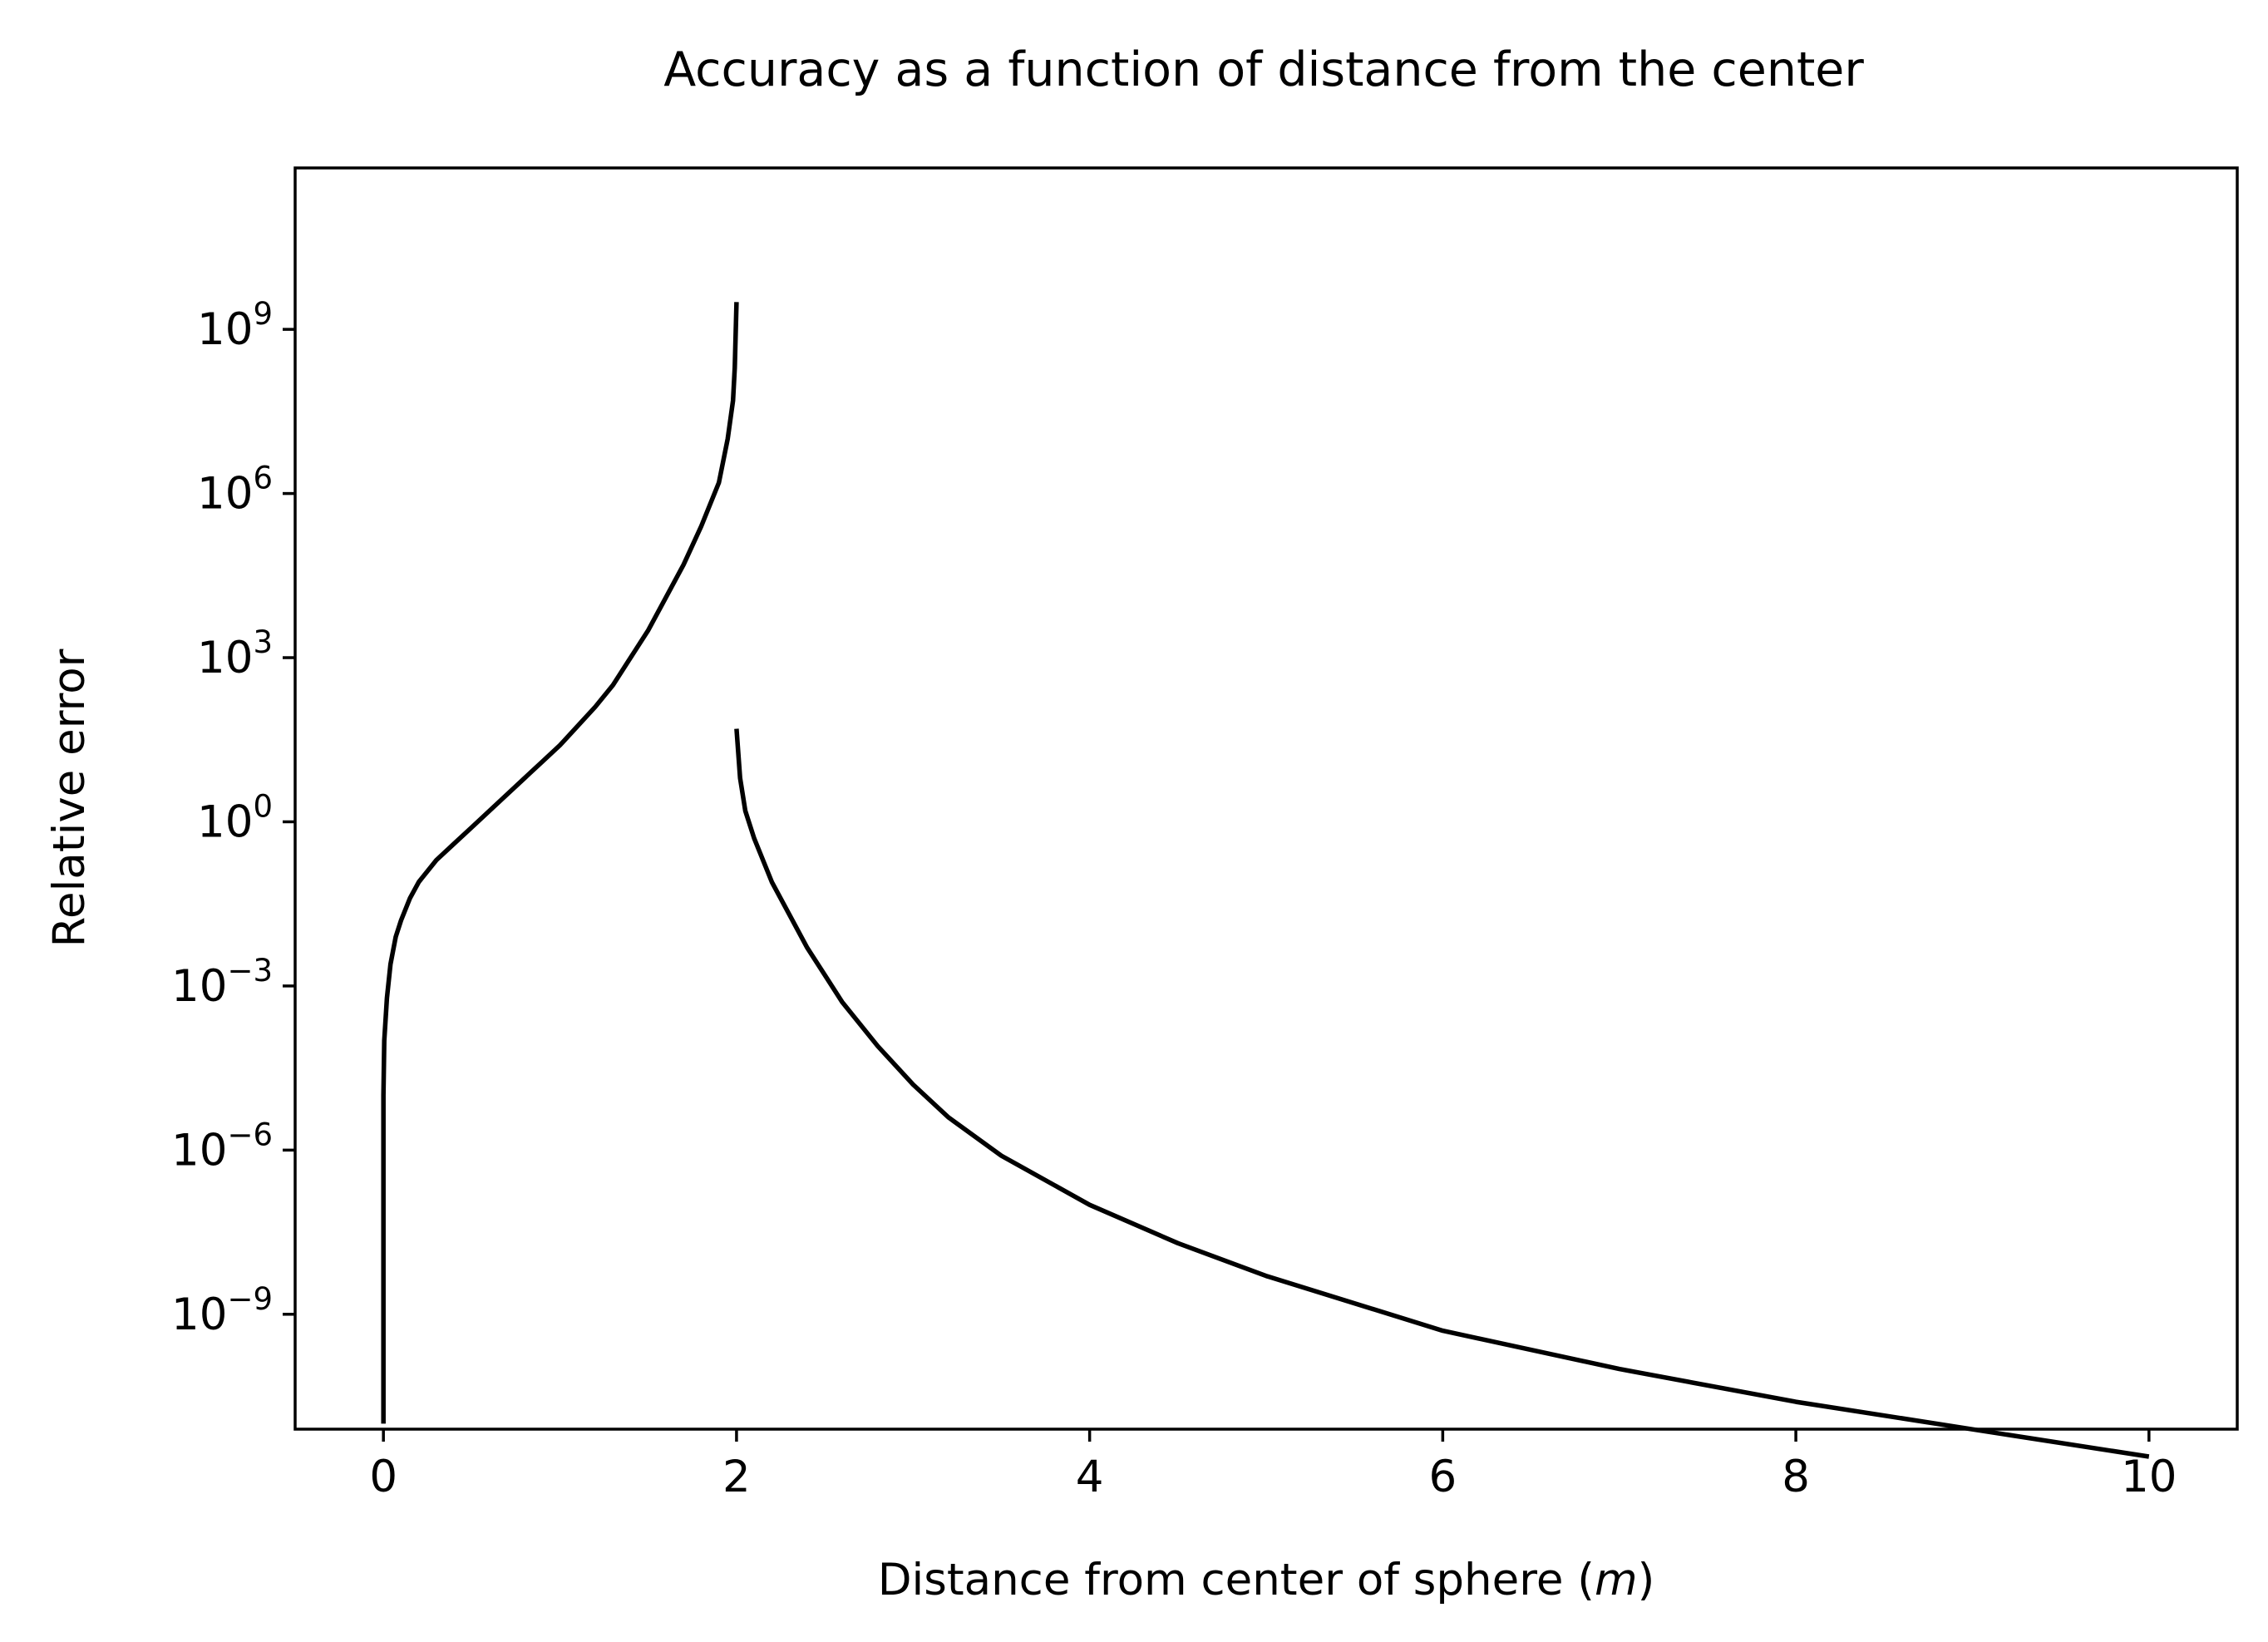 The height and width of the screenshot is (1642, 2268). I want to click on y-tick-label: 10³, so click(235, 653).